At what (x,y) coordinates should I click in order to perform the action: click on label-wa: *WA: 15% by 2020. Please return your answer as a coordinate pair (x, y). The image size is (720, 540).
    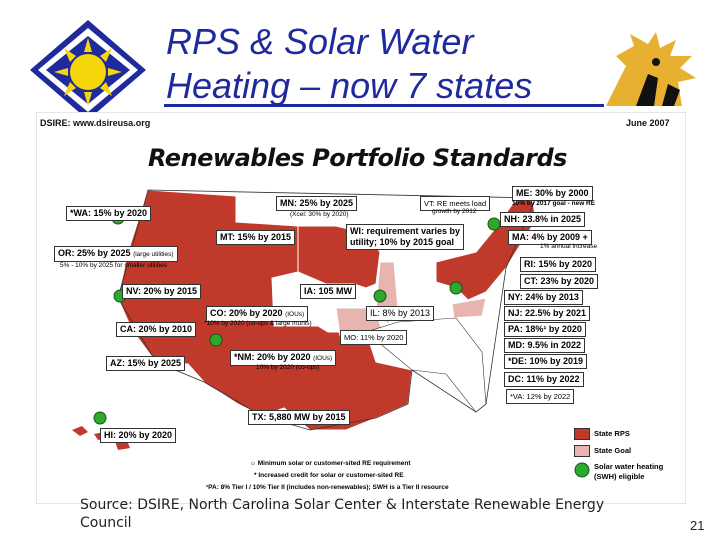
    Looking at the image, I should click on (109, 213).